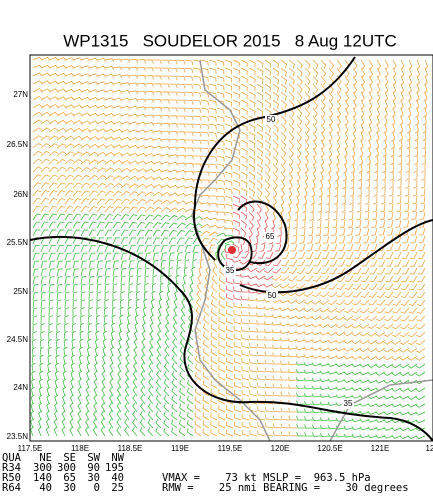 The height and width of the screenshot is (500, 433). I want to click on contour-label: 65, so click(270, 236).